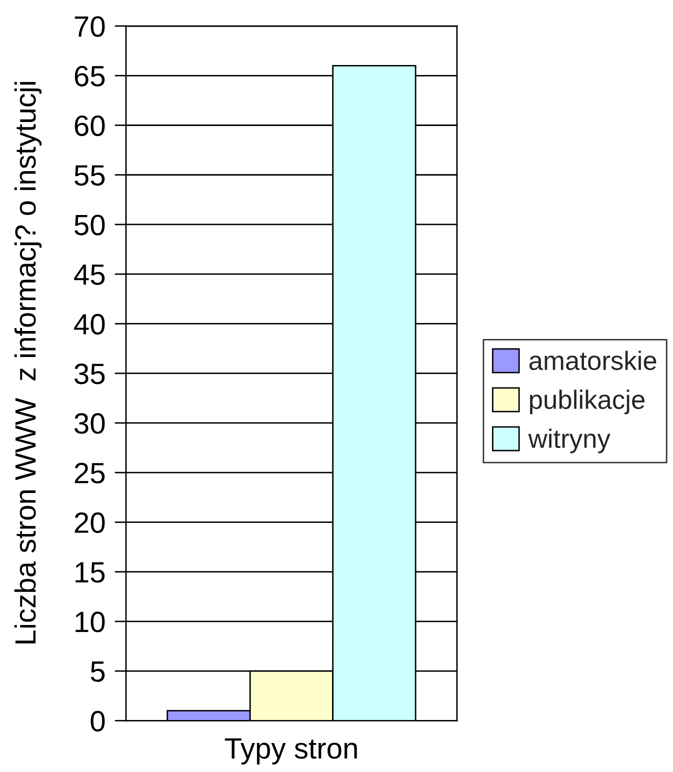 This screenshot has height=772, width=673. What do you see at coordinates (97, 672) in the screenshot?
I see `y-tick-label: 5` at bounding box center [97, 672].